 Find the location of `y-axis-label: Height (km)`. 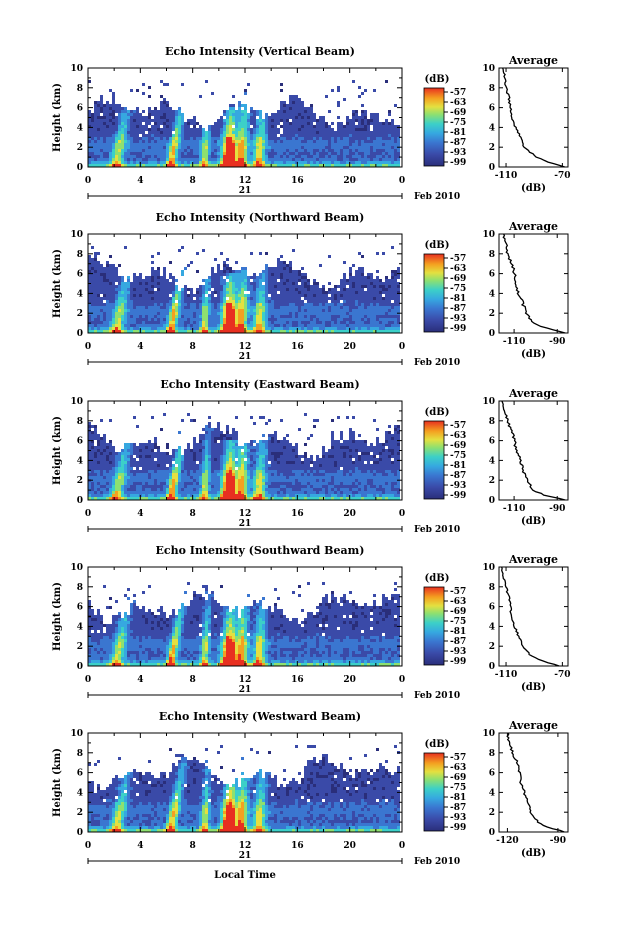

y-axis-label: Height (km) is located at coordinates (57, 283).